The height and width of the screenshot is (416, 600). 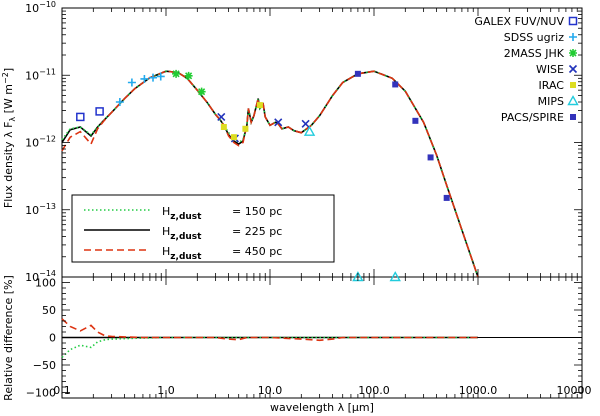 What do you see at coordinates (5, 78) in the screenshot?
I see `top-y-axis-title-unit-sup: −2` at bounding box center [5, 78].